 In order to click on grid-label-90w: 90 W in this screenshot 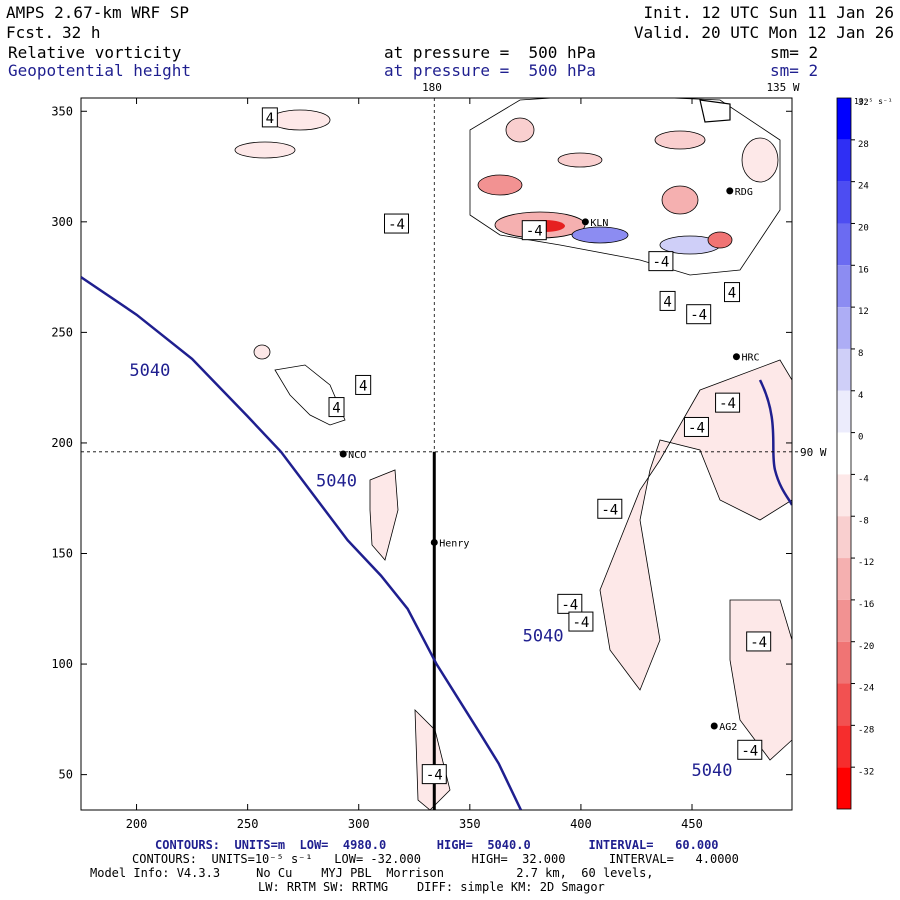, I will do `click(813, 452)`.